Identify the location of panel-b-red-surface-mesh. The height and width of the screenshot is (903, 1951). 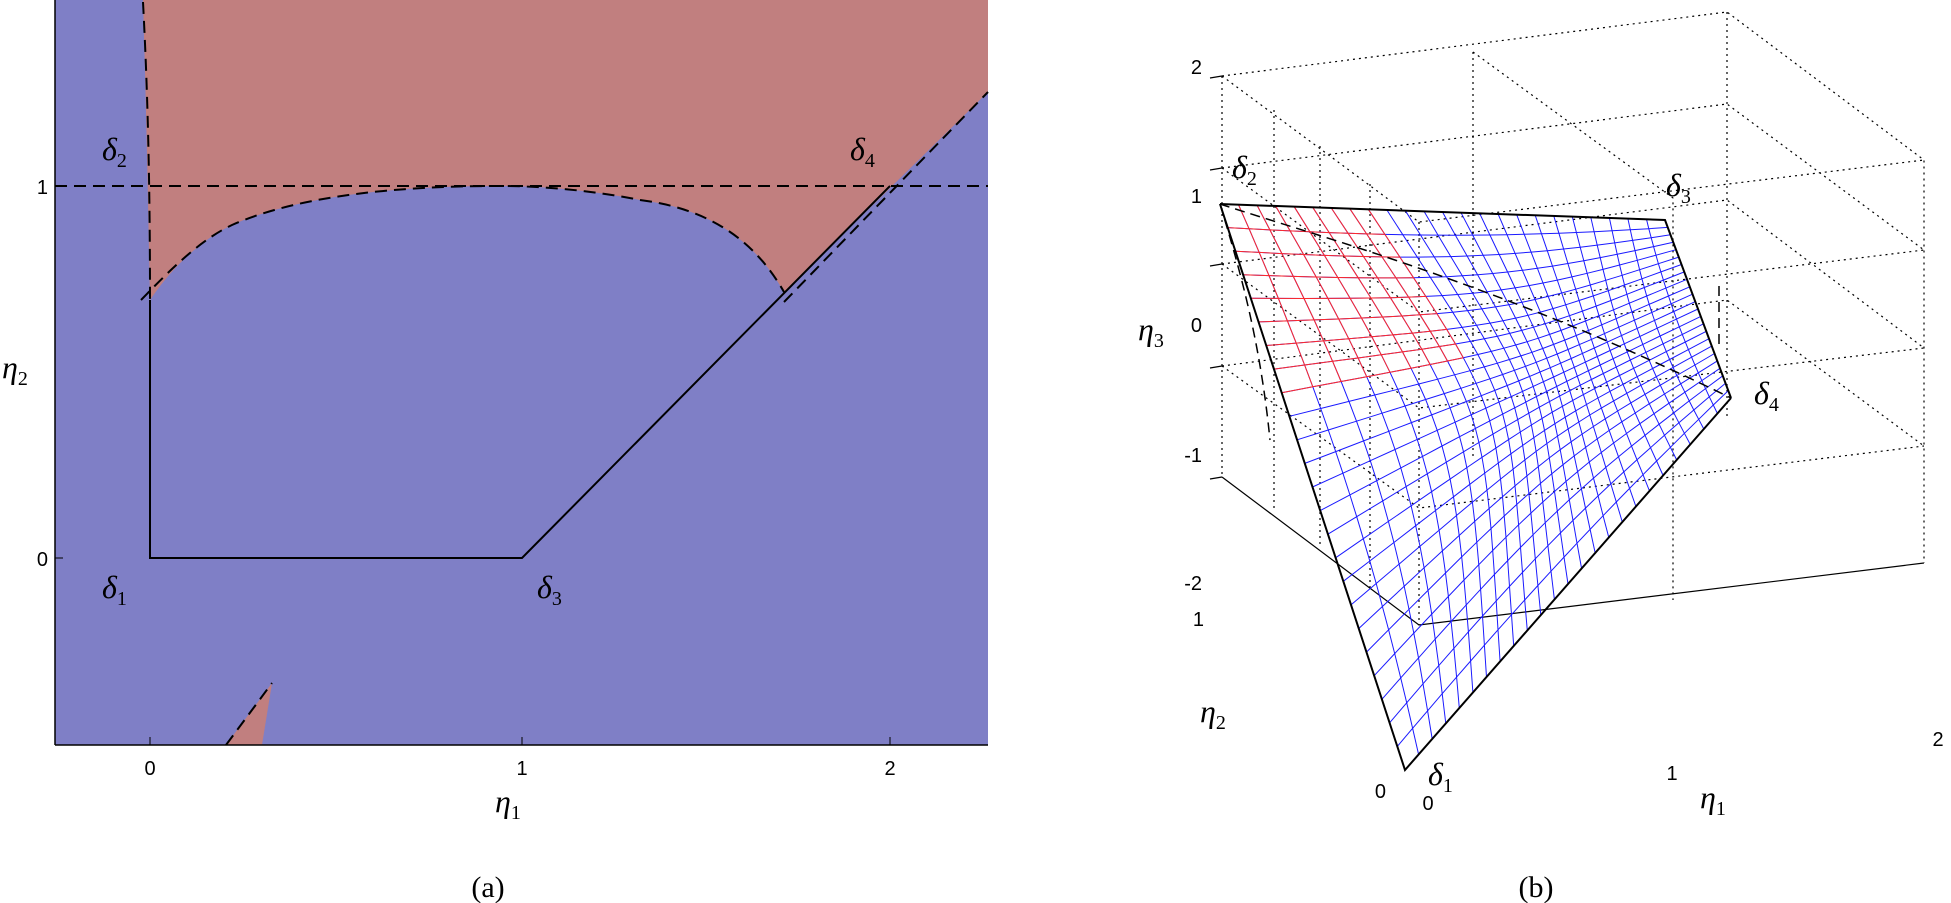
(1341, 298).